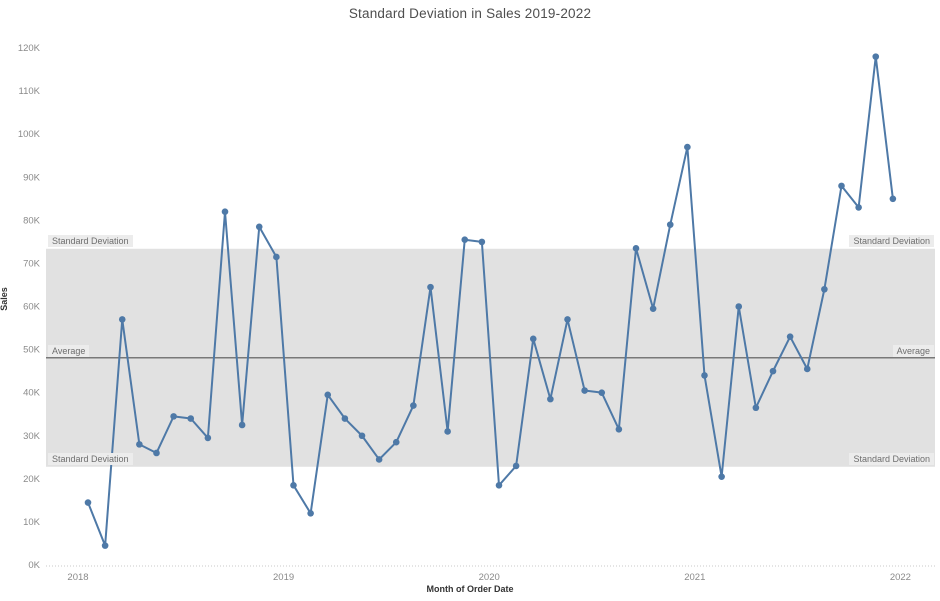 Image resolution: width=940 pixels, height=601 pixels. Describe the element at coordinates (900, 577) in the screenshot. I see `x-tick-label: 2022` at that location.